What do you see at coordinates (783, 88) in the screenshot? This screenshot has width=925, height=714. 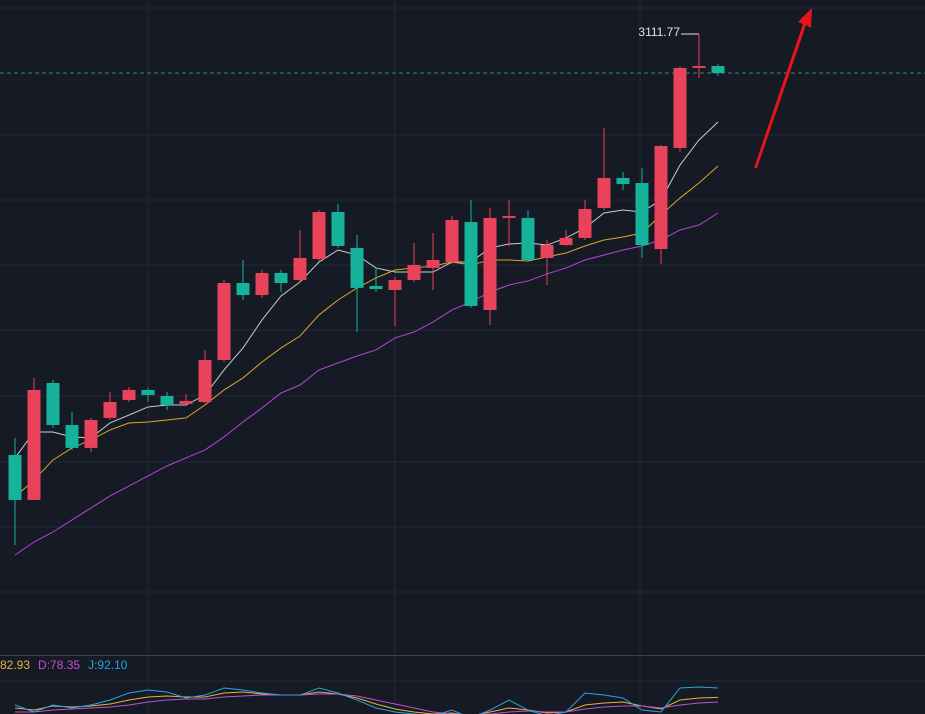 I see `arrow` at bounding box center [783, 88].